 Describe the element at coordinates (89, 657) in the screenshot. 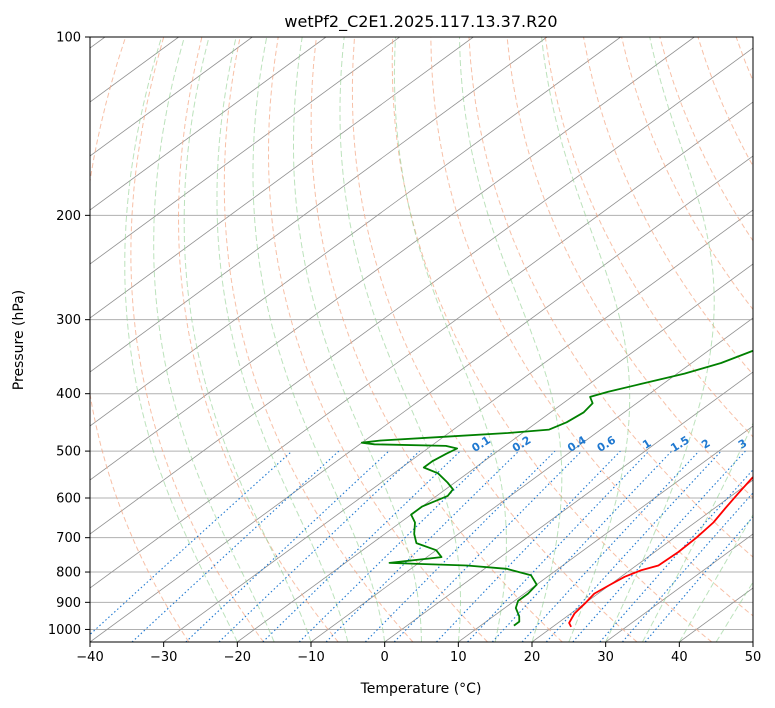

I see `x-tick-label: −40` at that location.